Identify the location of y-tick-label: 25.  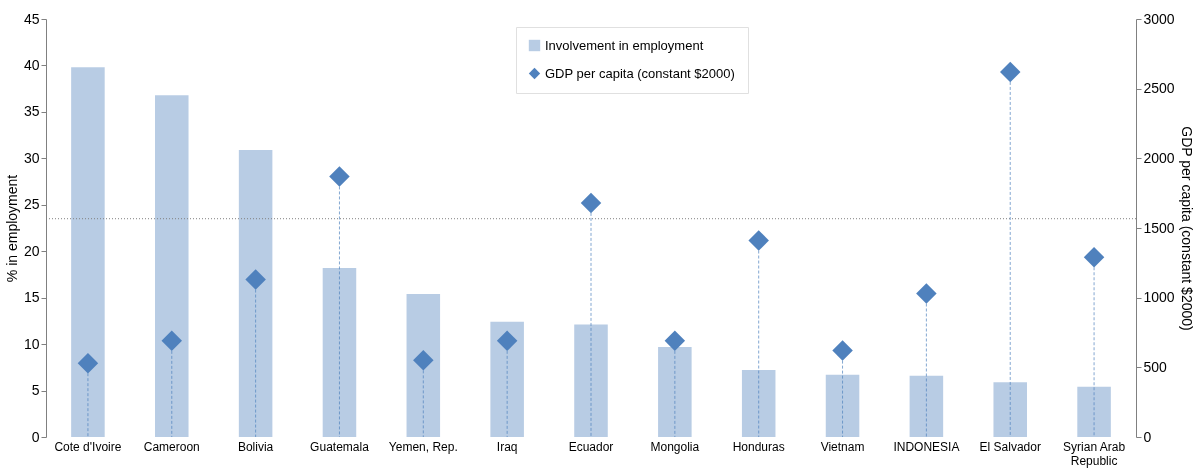
(31, 204).